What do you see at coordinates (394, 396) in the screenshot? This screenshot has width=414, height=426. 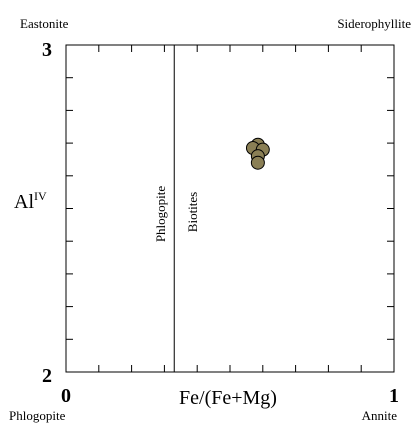 I see `x-tick-label-right: 1` at bounding box center [394, 396].